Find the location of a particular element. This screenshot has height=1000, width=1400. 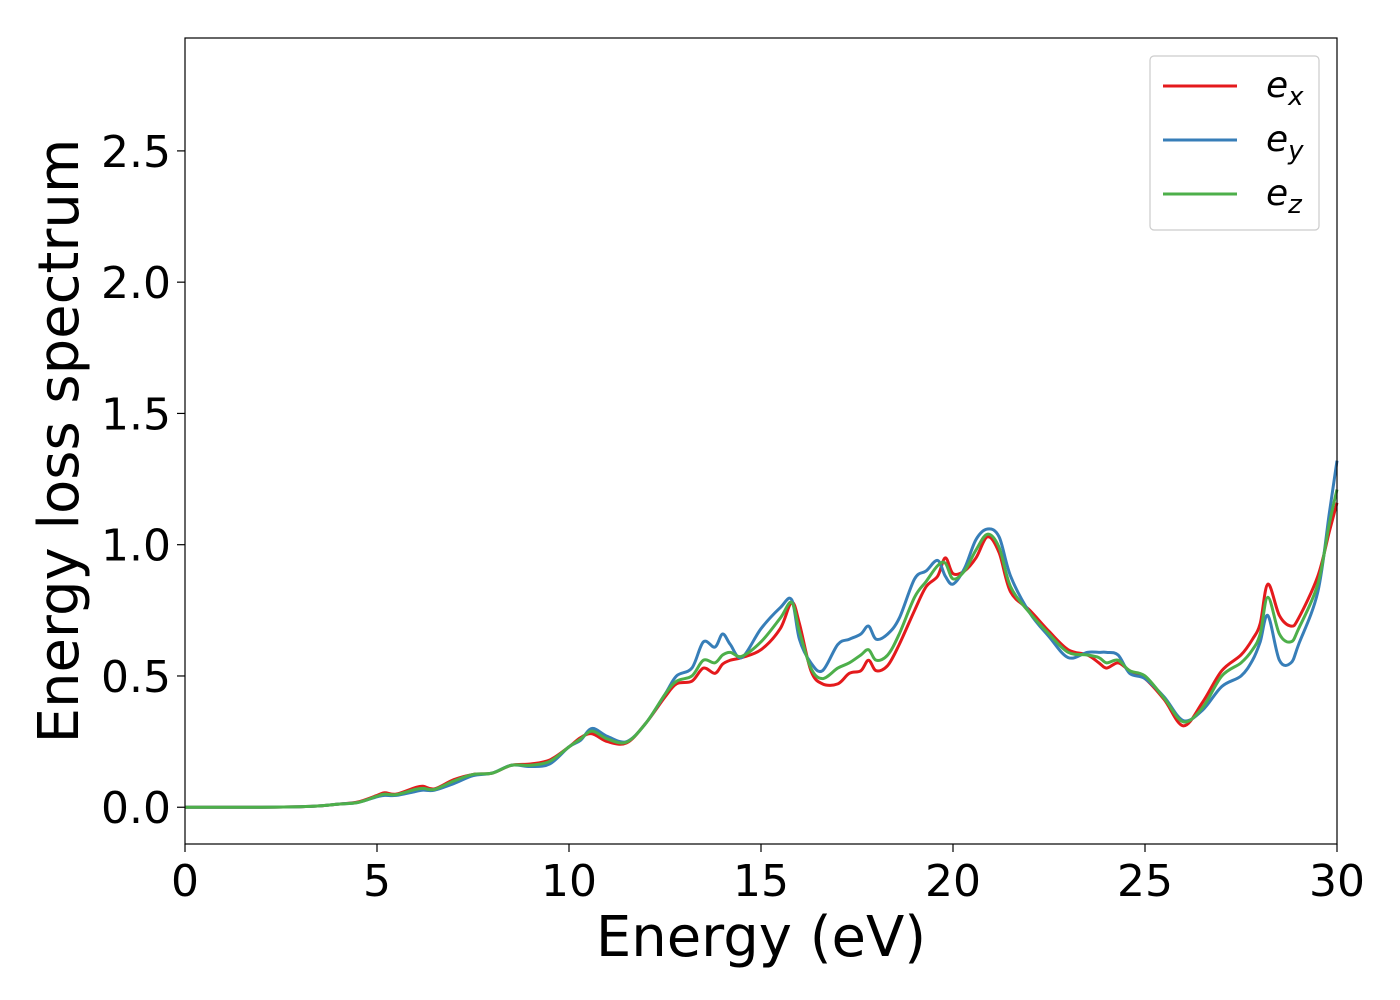

legend: ex ey ez is located at coordinates (1234, 143).